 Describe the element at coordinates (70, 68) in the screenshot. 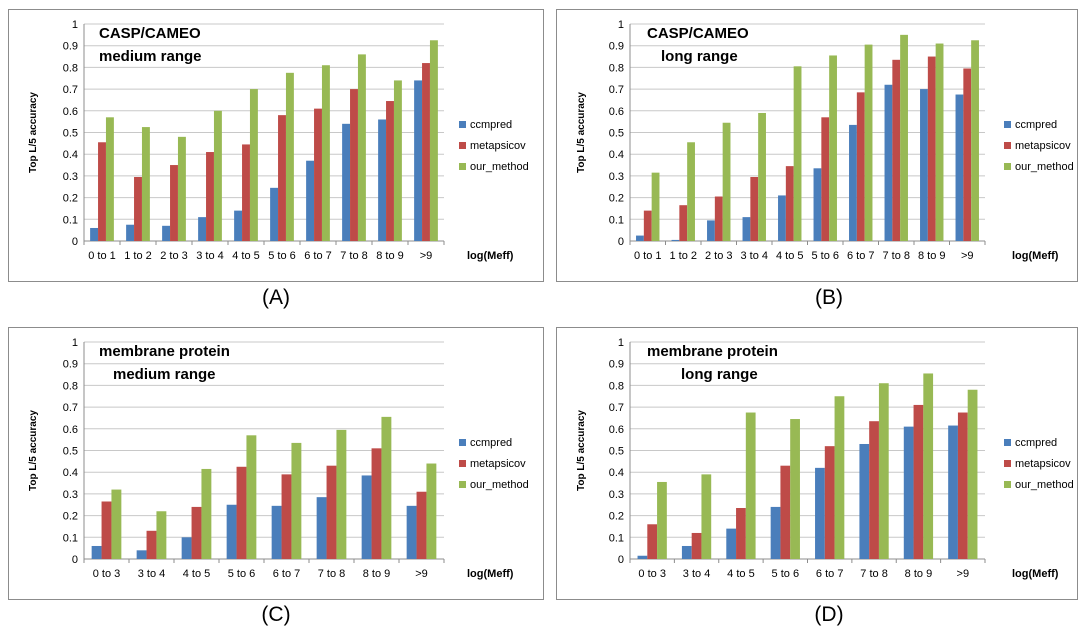

I see `y-tick-label: 0.8` at that location.